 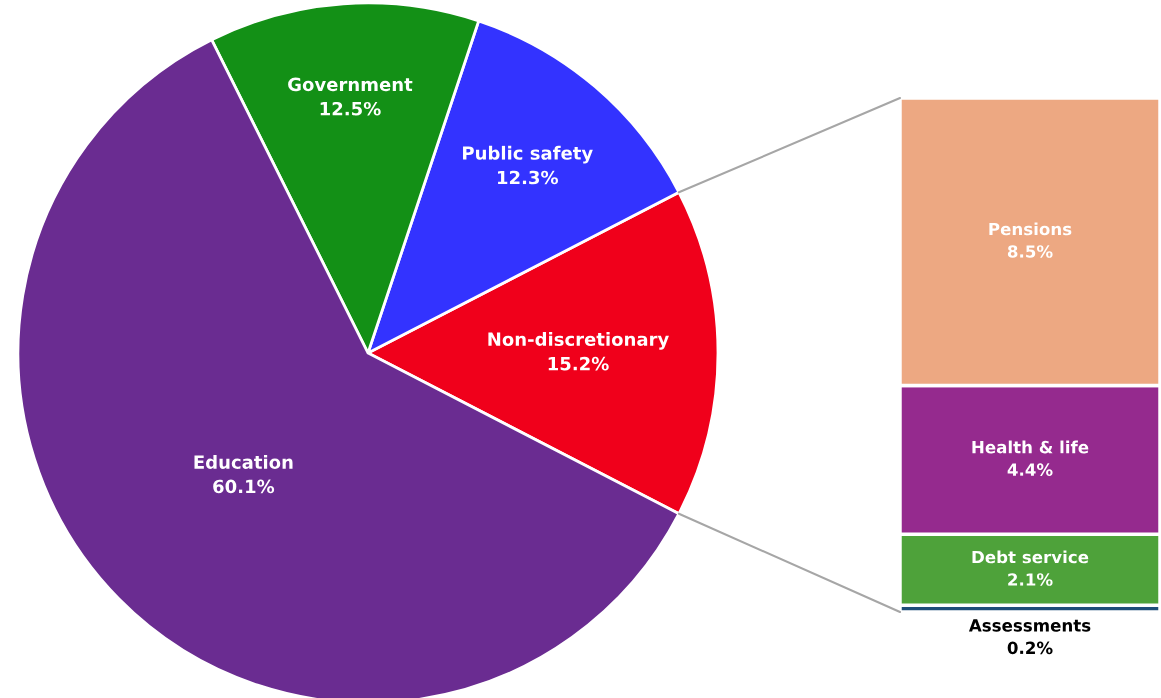 I want to click on data-label: 12.5%, so click(x=350, y=108).